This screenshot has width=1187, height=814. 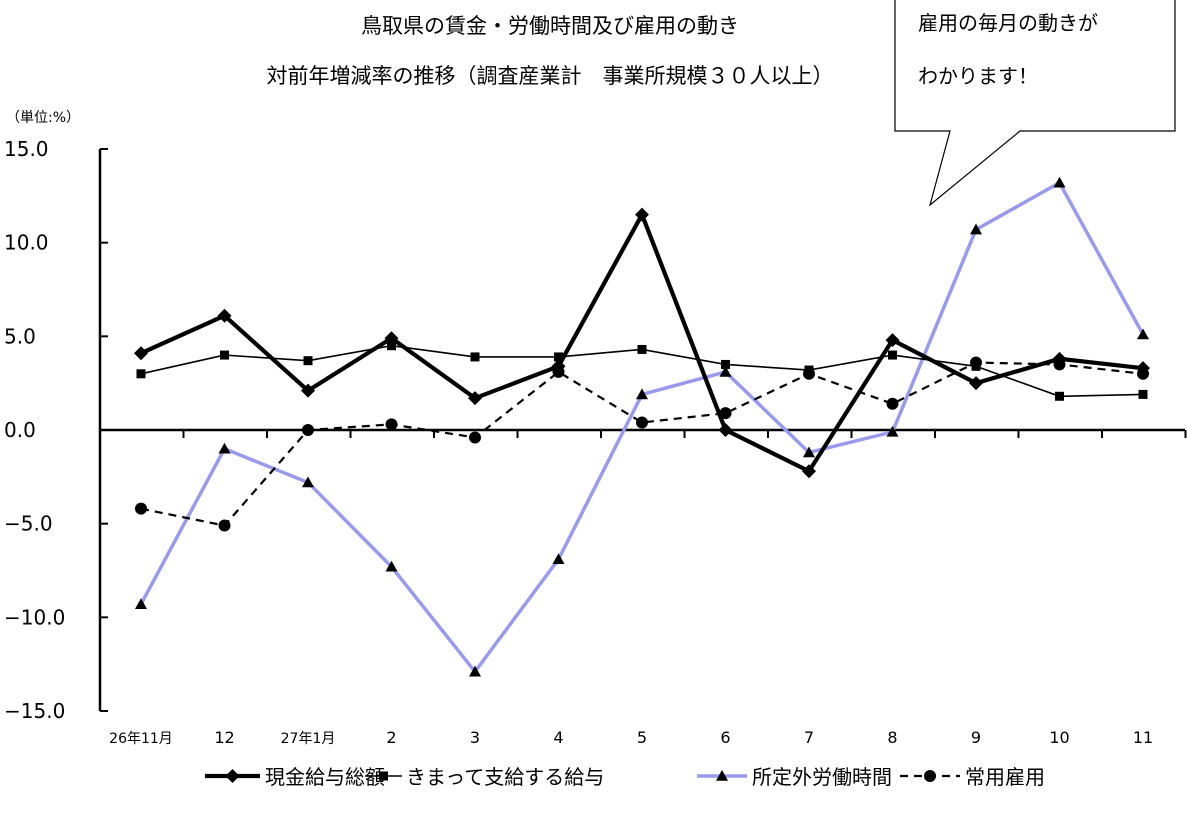 I want to click on legend-label: 現金給与総額, so click(x=325, y=777).